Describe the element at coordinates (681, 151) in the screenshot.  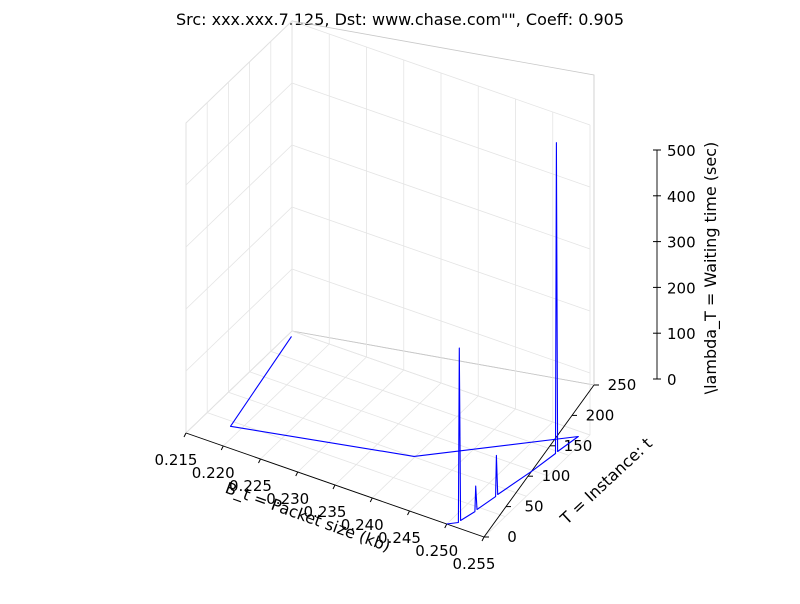
I see `z-tick-label-5: 500` at that location.